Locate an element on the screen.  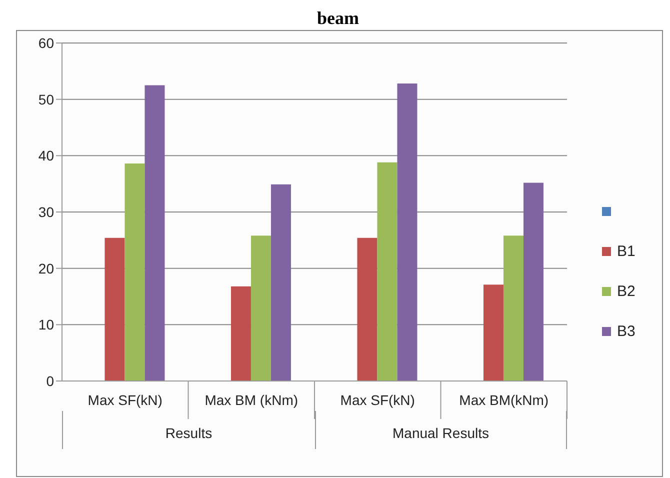
text: Results is located at coordinates (188, 430).